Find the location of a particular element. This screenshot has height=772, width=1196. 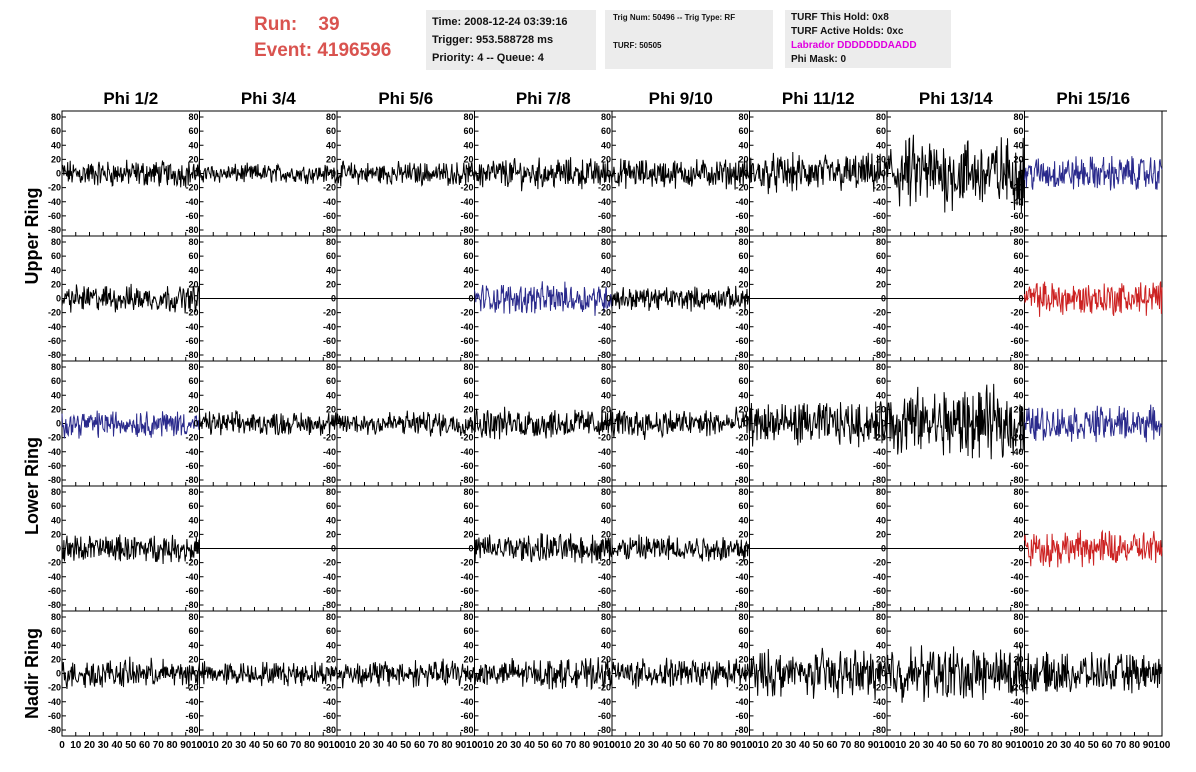

ytick-label-r4c6: 0 is located at coordinates (745, 549).